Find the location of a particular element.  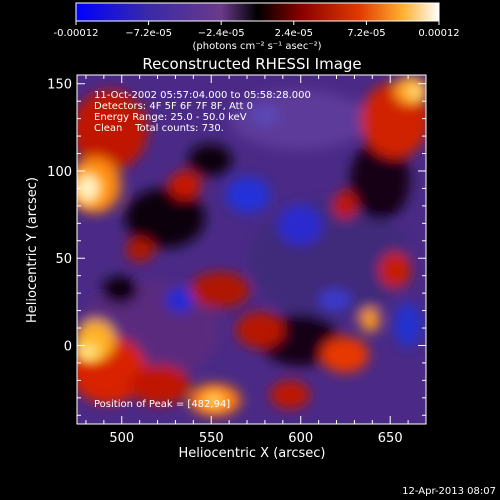

y-tick-label: 150 is located at coordinates (59, 85).